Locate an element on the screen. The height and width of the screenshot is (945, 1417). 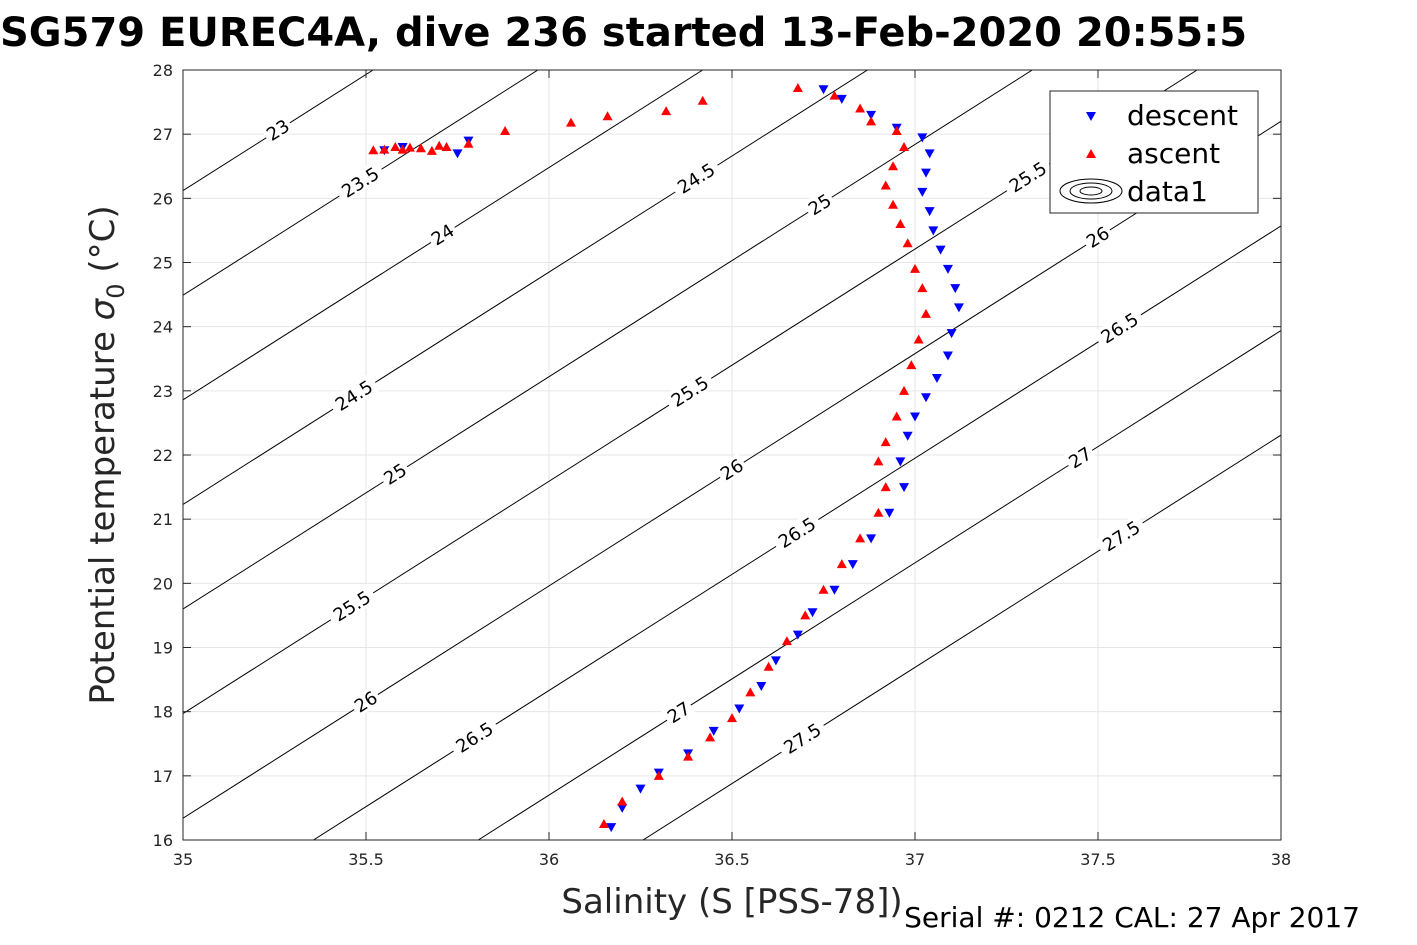
legend-data1-label: data1 is located at coordinates (1167, 191).